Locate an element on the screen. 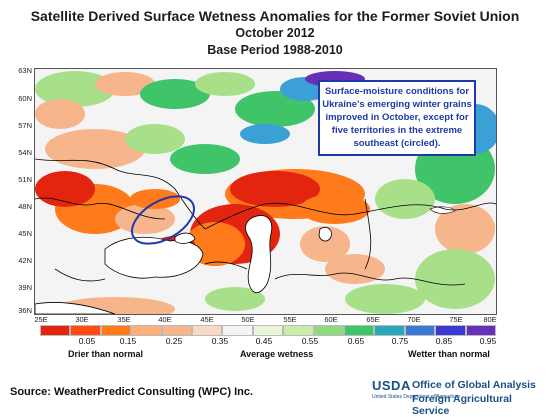 Image resolution: width=550 pixels, height=417 pixels. lon-label-65e: 65E is located at coordinates (373, 319).